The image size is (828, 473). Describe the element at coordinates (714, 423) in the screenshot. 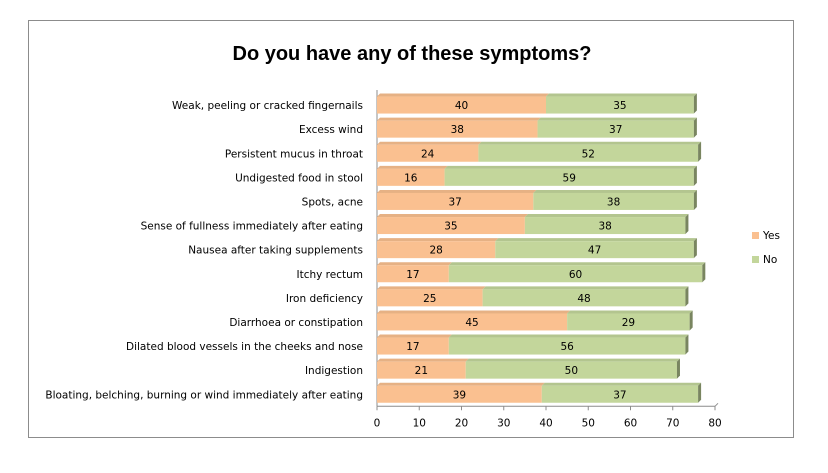

I see `x-tick-label: 80` at that location.